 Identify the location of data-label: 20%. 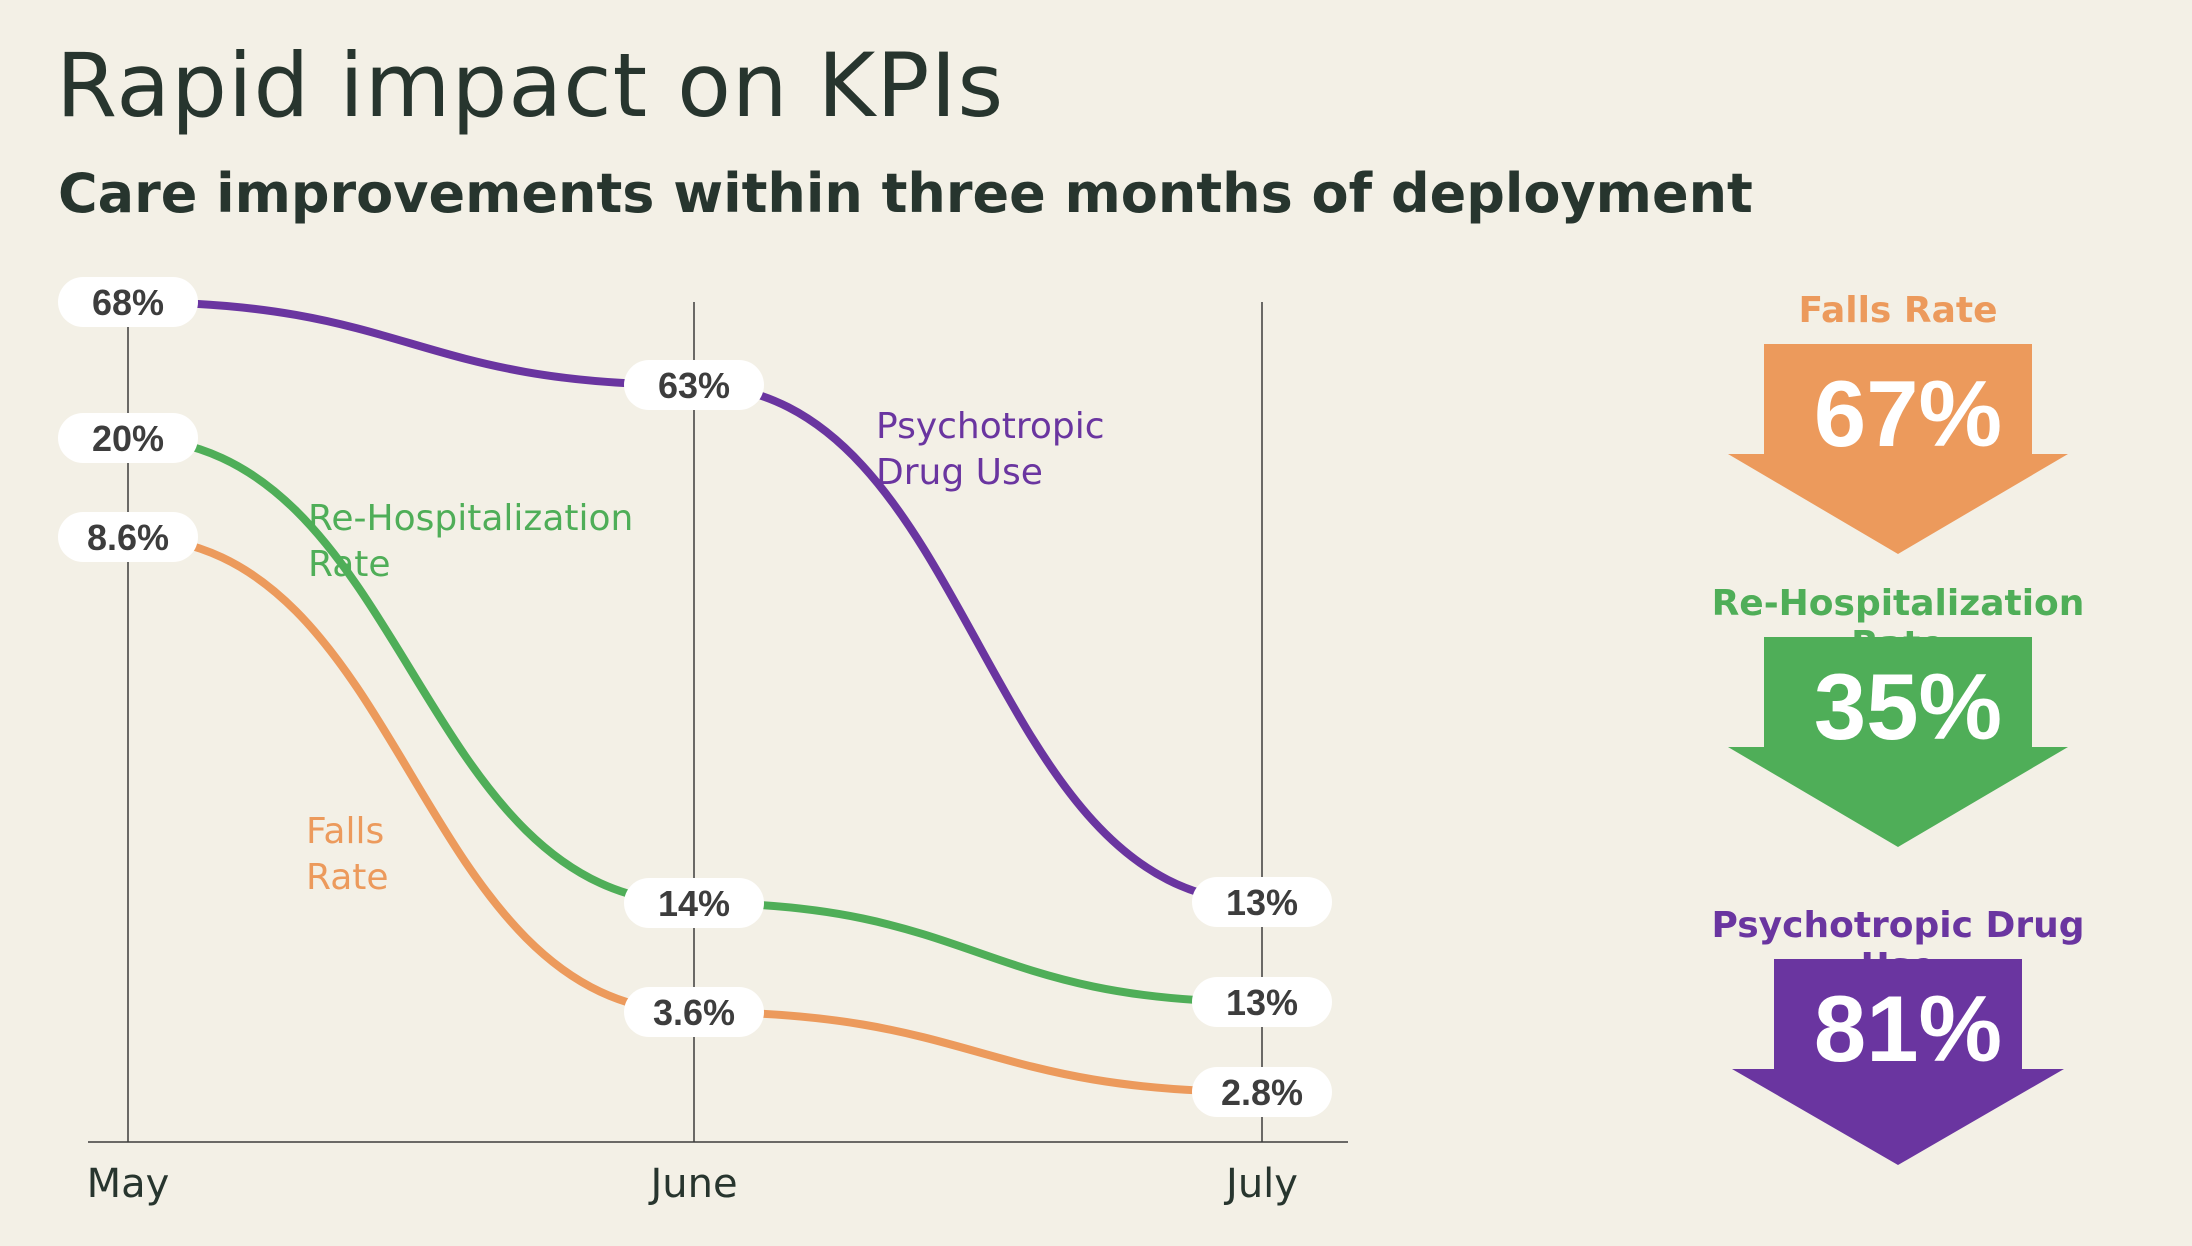
(128, 438).